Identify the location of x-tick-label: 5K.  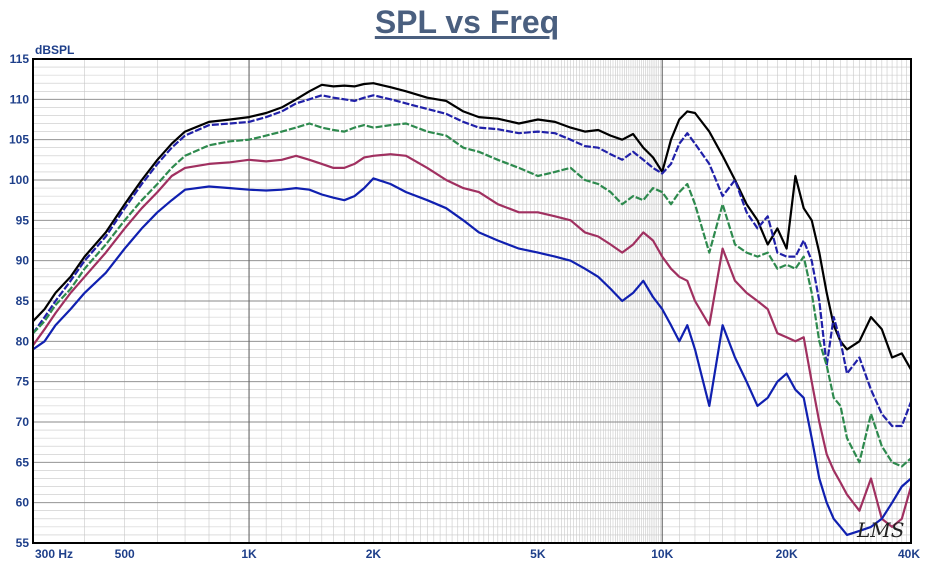
(538, 554).